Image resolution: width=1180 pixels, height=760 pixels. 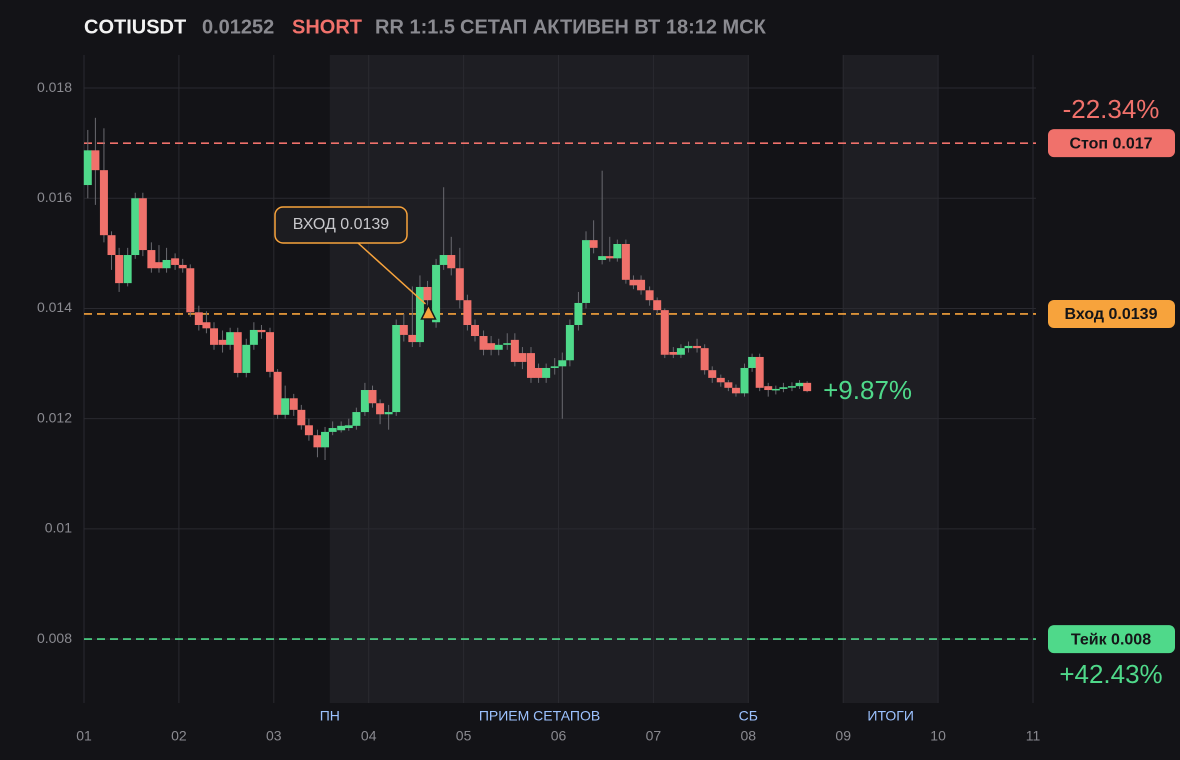 I want to click on callout-box, so click(x=341, y=225).